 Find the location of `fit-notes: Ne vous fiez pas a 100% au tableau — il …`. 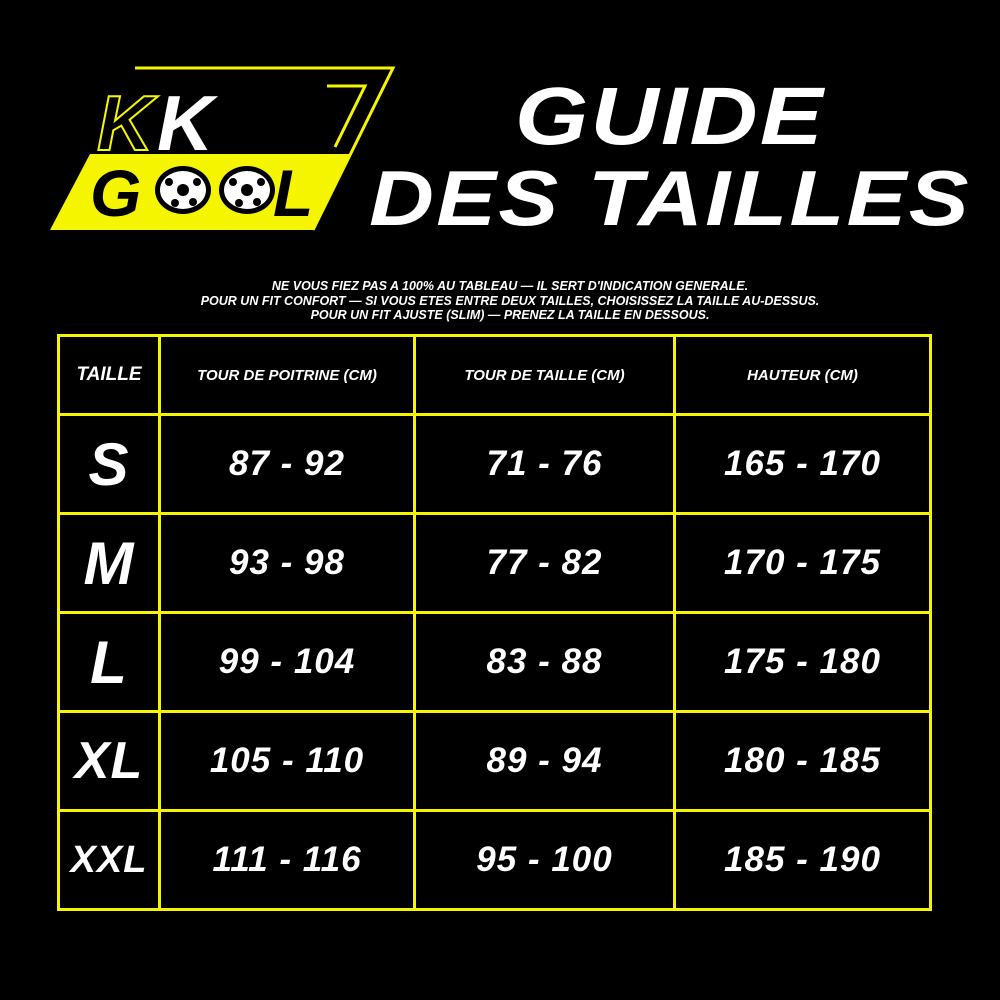

fit-notes: Ne vous fiez pas a 100% au tableau — il … is located at coordinates (510, 301).